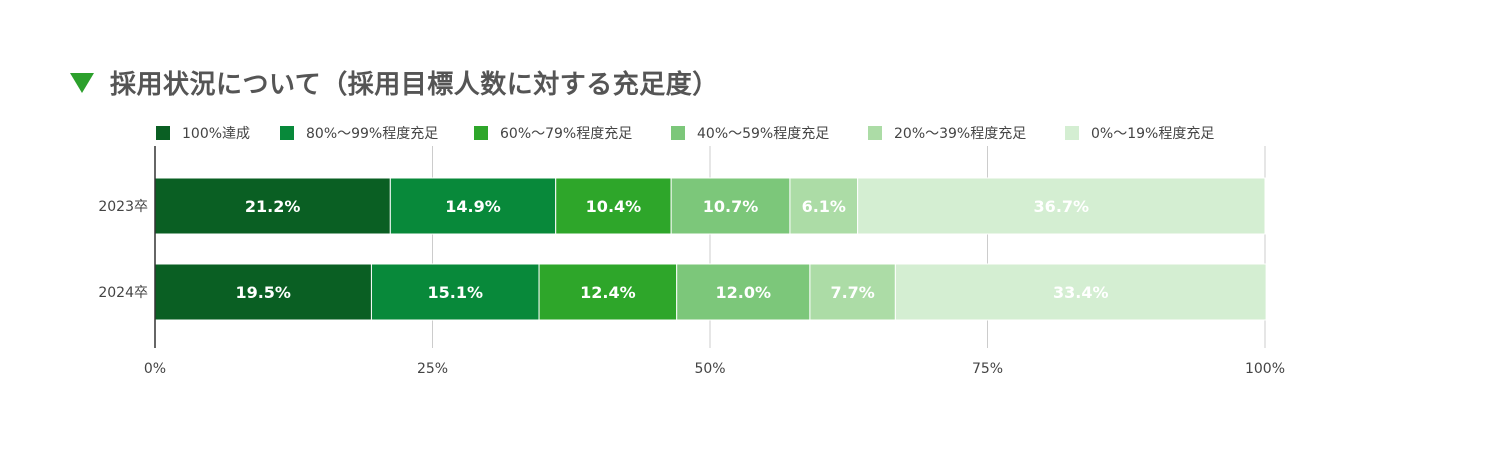 The width and height of the screenshot is (1486, 450). I want to click on data-label: 15.1%, so click(455, 292).